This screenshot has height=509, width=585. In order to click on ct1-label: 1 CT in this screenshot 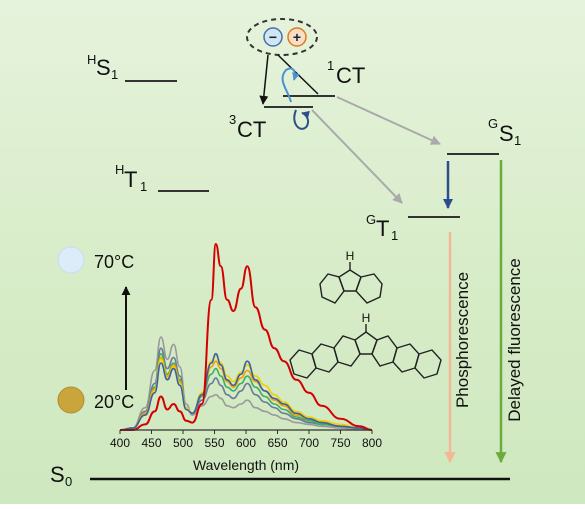, I will do `click(346, 73)`.